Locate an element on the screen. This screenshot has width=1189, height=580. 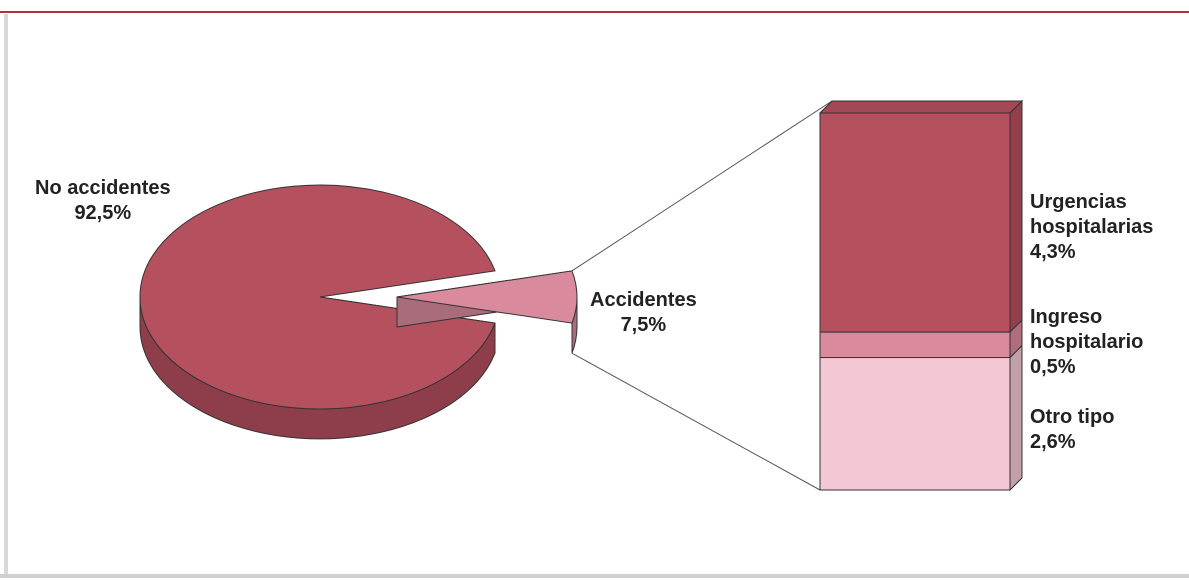
bar-label: Ingreso hospitalario 0,5% is located at coordinates (1109, 342).